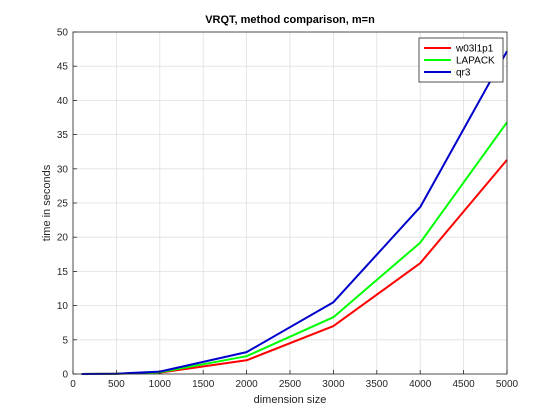  Describe the element at coordinates (463, 384) in the screenshot. I see `x-tick-label: 4500` at that location.